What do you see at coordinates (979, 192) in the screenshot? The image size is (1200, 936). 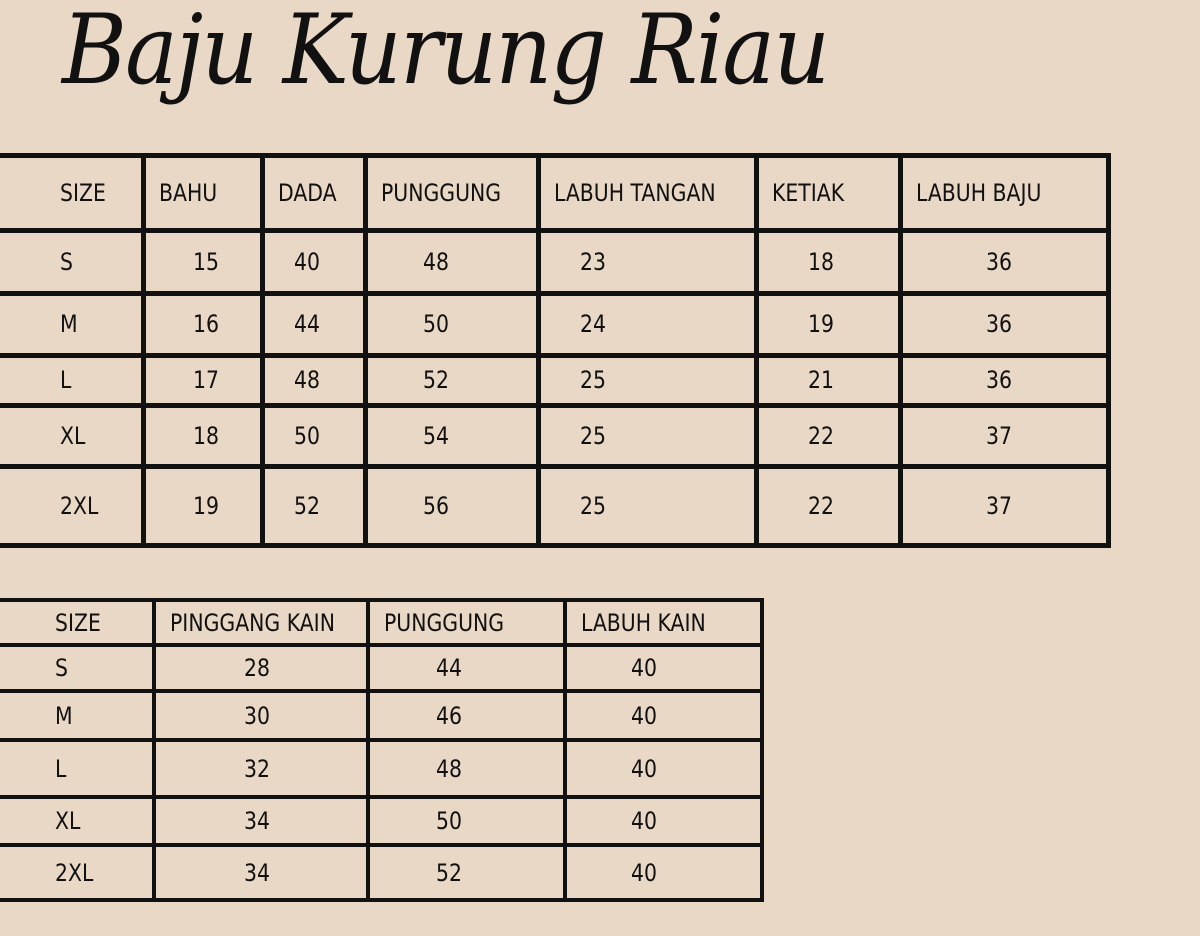 I see `column-header: LABUH BAJU` at bounding box center [979, 192].